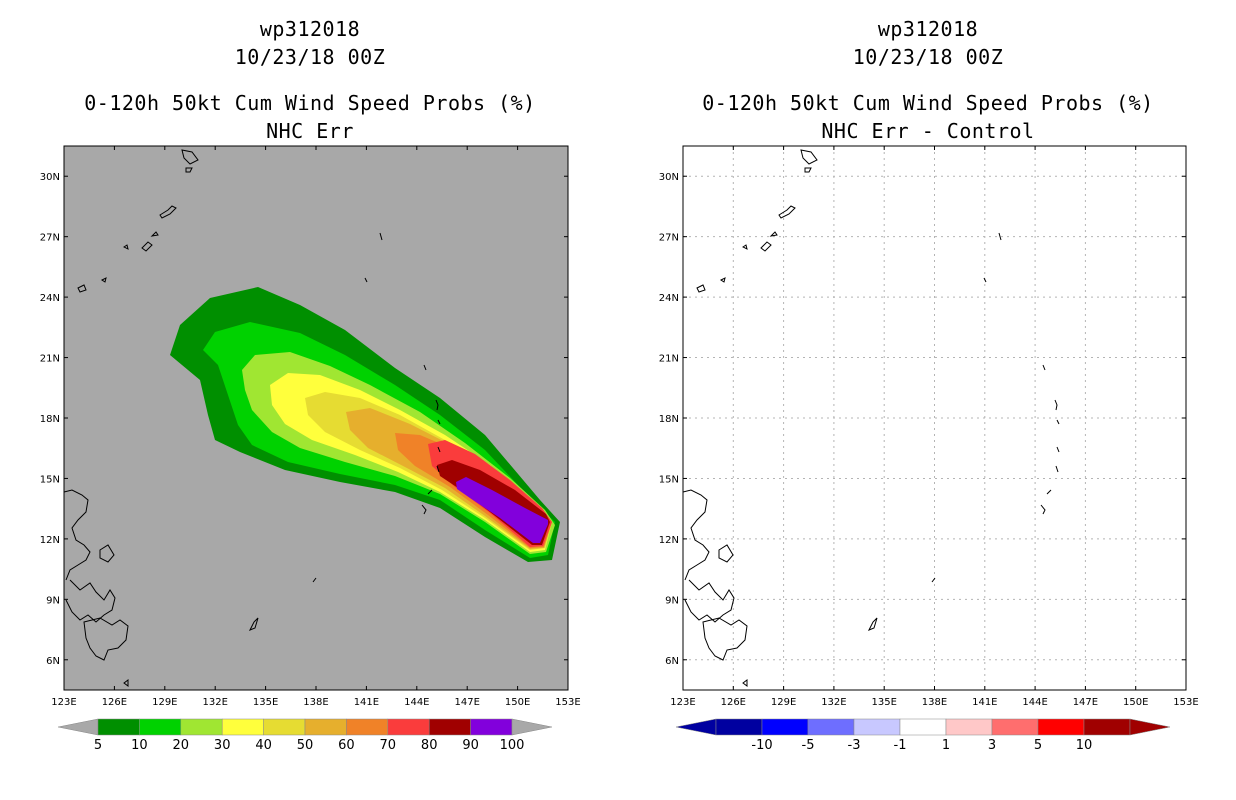 This screenshot has height=800, width=1236. I want to click on ryukyu-islands-coastline, so click(118, 262).